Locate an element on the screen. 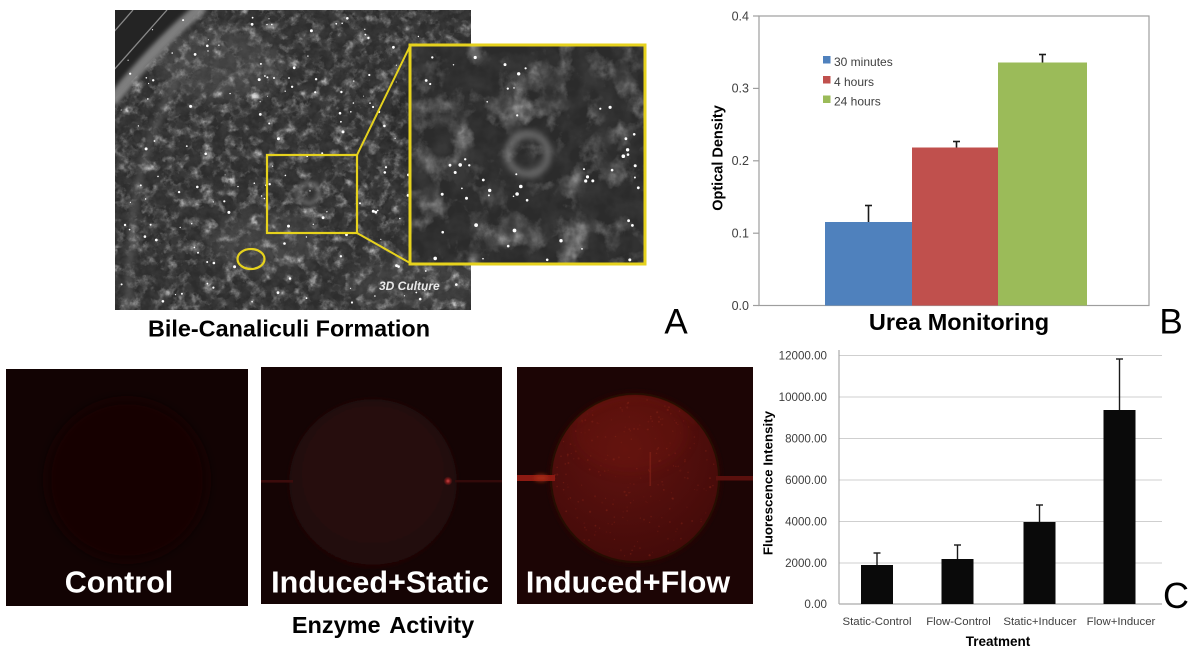 The width and height of the screenshot is (1194, 652). svg-text: 0.4 is located at coordinates (740, 16).